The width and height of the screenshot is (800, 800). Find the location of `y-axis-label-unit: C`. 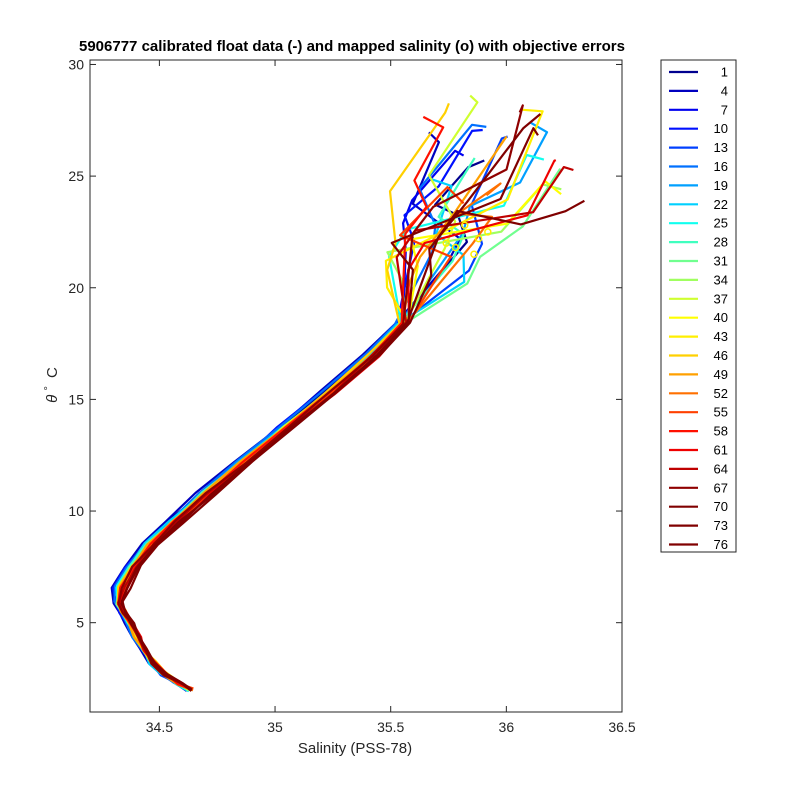

y-axis-label-unit: C is located at coordinates (52, 372).